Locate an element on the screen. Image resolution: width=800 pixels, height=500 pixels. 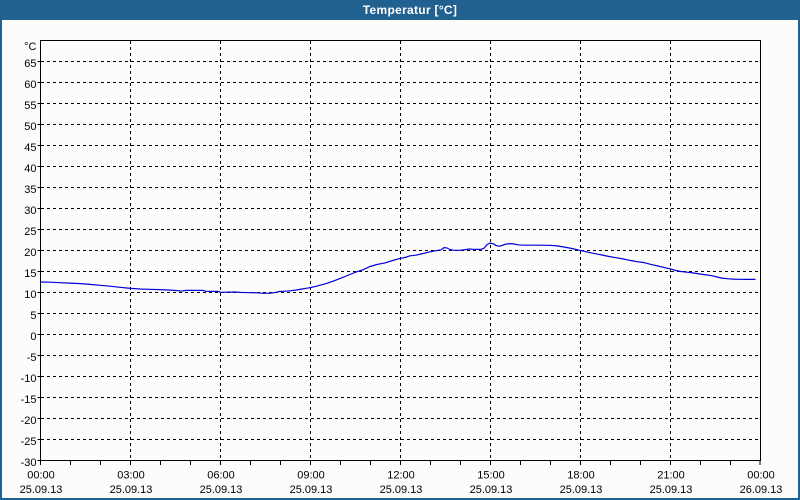
svg-text: -25 is located at coordinates (29, 442).